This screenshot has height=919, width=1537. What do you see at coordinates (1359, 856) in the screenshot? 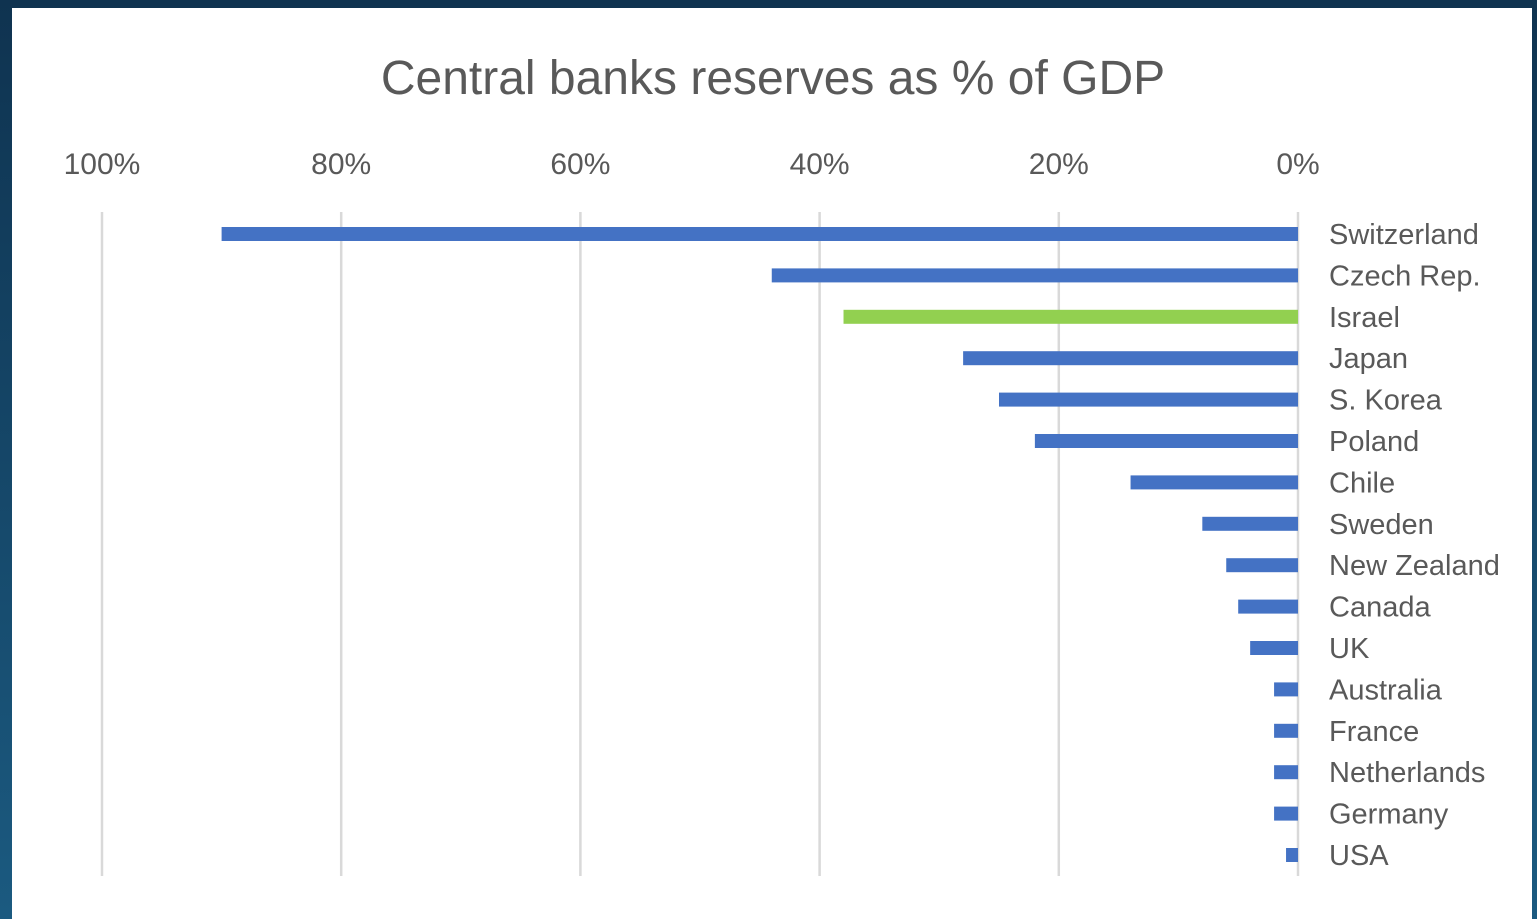
I see `category-label: USA` at bounding box center [1359, 856].